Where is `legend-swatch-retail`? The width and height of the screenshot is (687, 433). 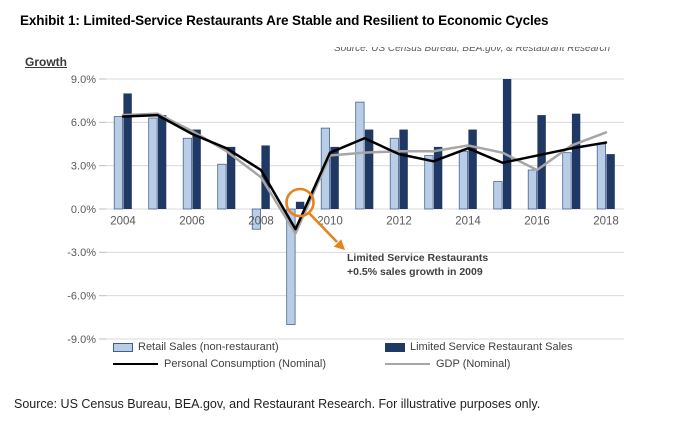
legend-swatch-retail is located at coordinates (123, 347).